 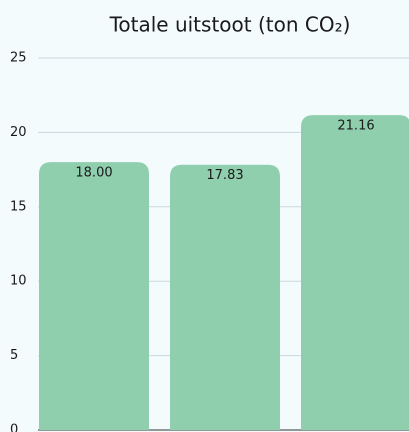 I want to click on y-tick-label: 15, so click(x=18, y=206).